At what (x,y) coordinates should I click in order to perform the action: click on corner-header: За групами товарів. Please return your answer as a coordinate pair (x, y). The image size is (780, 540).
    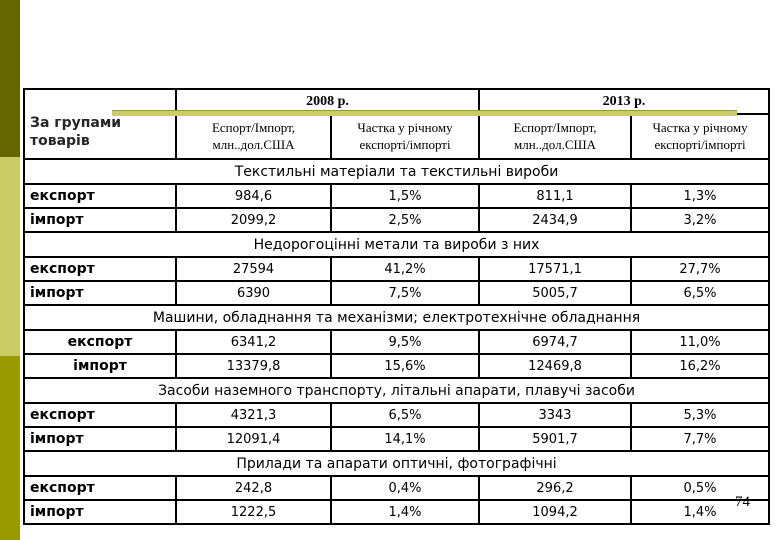
    Looking at the image, I should click on (100, 124).